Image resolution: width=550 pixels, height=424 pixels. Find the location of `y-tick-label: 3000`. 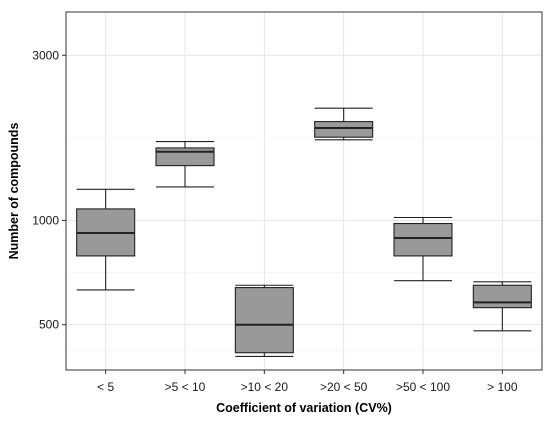

y-tick-label: 3000 is located at coordinates (45, 55).